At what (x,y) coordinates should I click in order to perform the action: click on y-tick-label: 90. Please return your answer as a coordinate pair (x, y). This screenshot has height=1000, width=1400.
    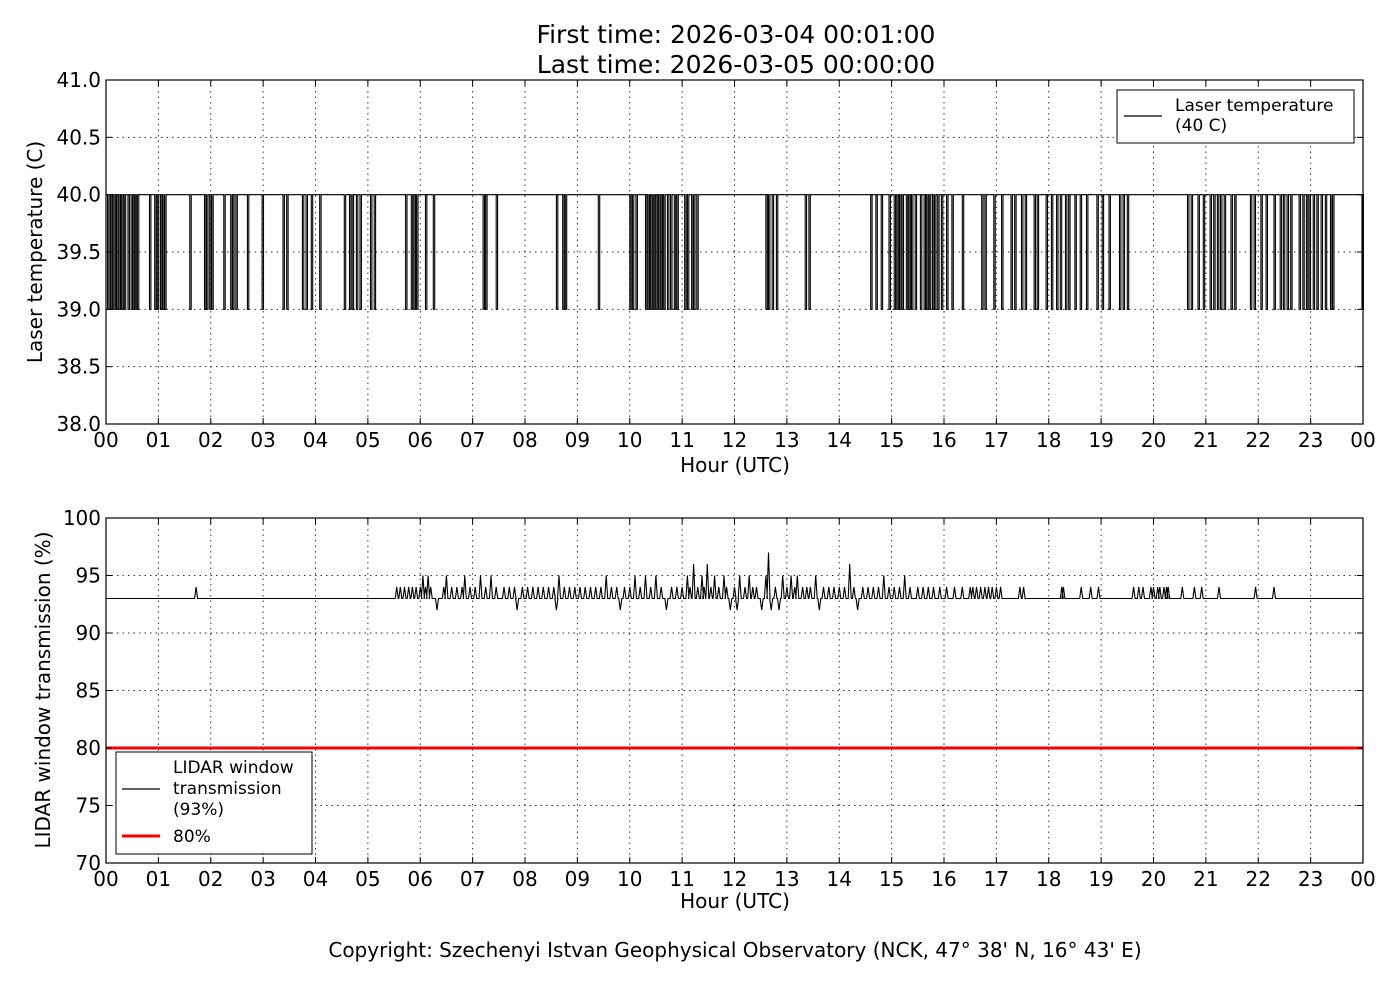
    Looking at the image, I should click on (88, 633).